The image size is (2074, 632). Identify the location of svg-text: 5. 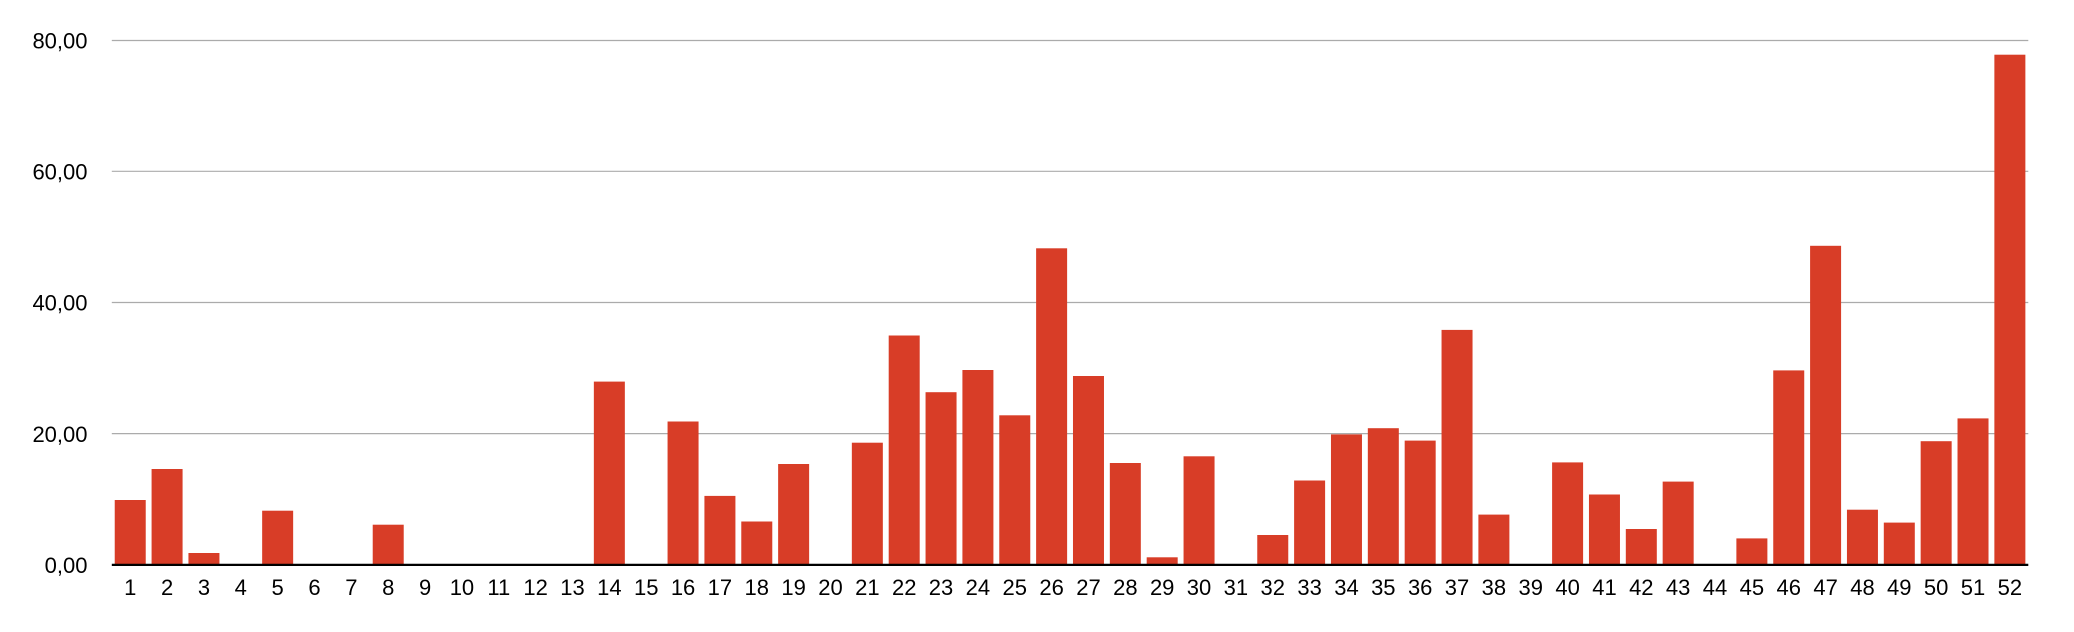
(278, 587).